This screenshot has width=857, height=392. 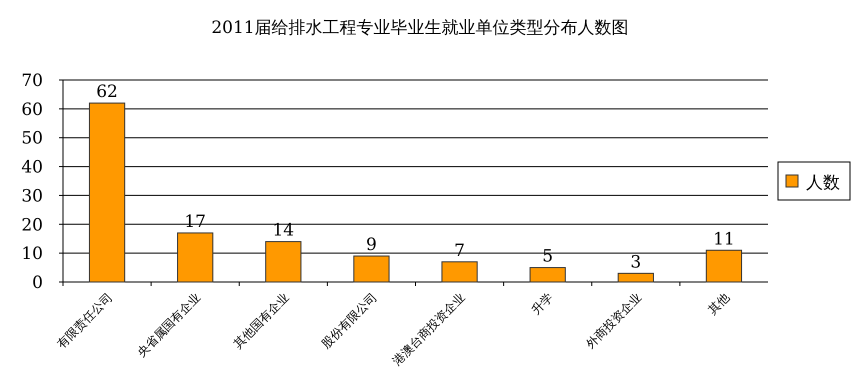 I want to click on x-tick-label: 其他国有企业, so click(x=261, y=321).